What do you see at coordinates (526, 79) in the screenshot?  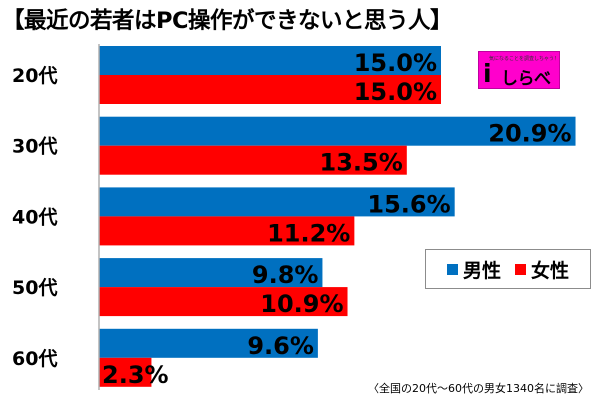 I see `logo-name: しらべぇ` at bounding box center [526, 79].